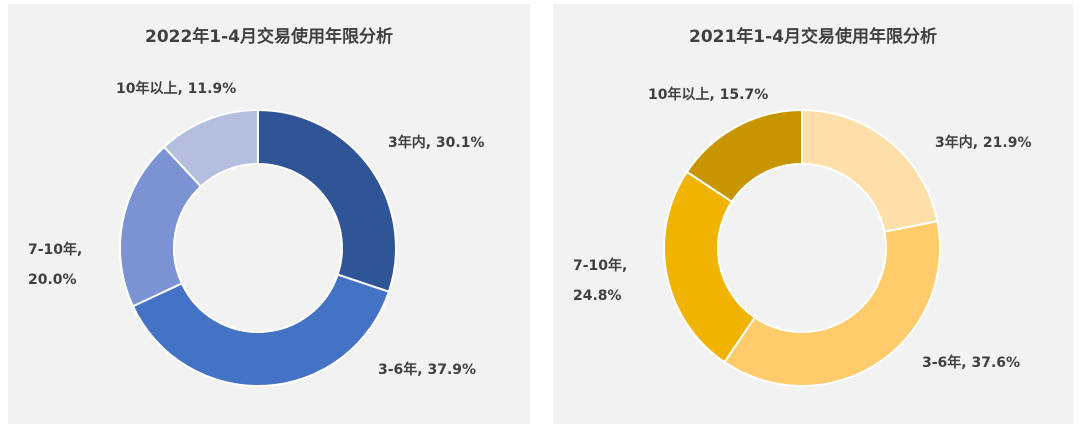 The height and width of the screenshot is (431, 1080). I want to click on data-label-3-6yr: 3-6年, 37.6%, so click(971, 362).